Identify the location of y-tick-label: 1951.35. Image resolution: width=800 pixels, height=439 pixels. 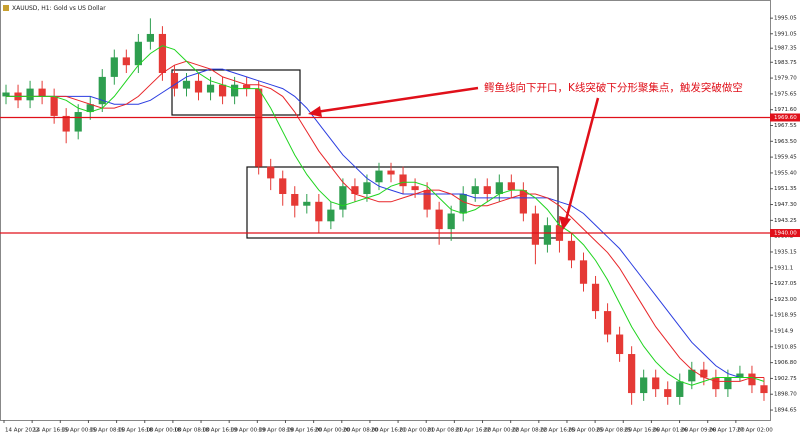
(785, 189).